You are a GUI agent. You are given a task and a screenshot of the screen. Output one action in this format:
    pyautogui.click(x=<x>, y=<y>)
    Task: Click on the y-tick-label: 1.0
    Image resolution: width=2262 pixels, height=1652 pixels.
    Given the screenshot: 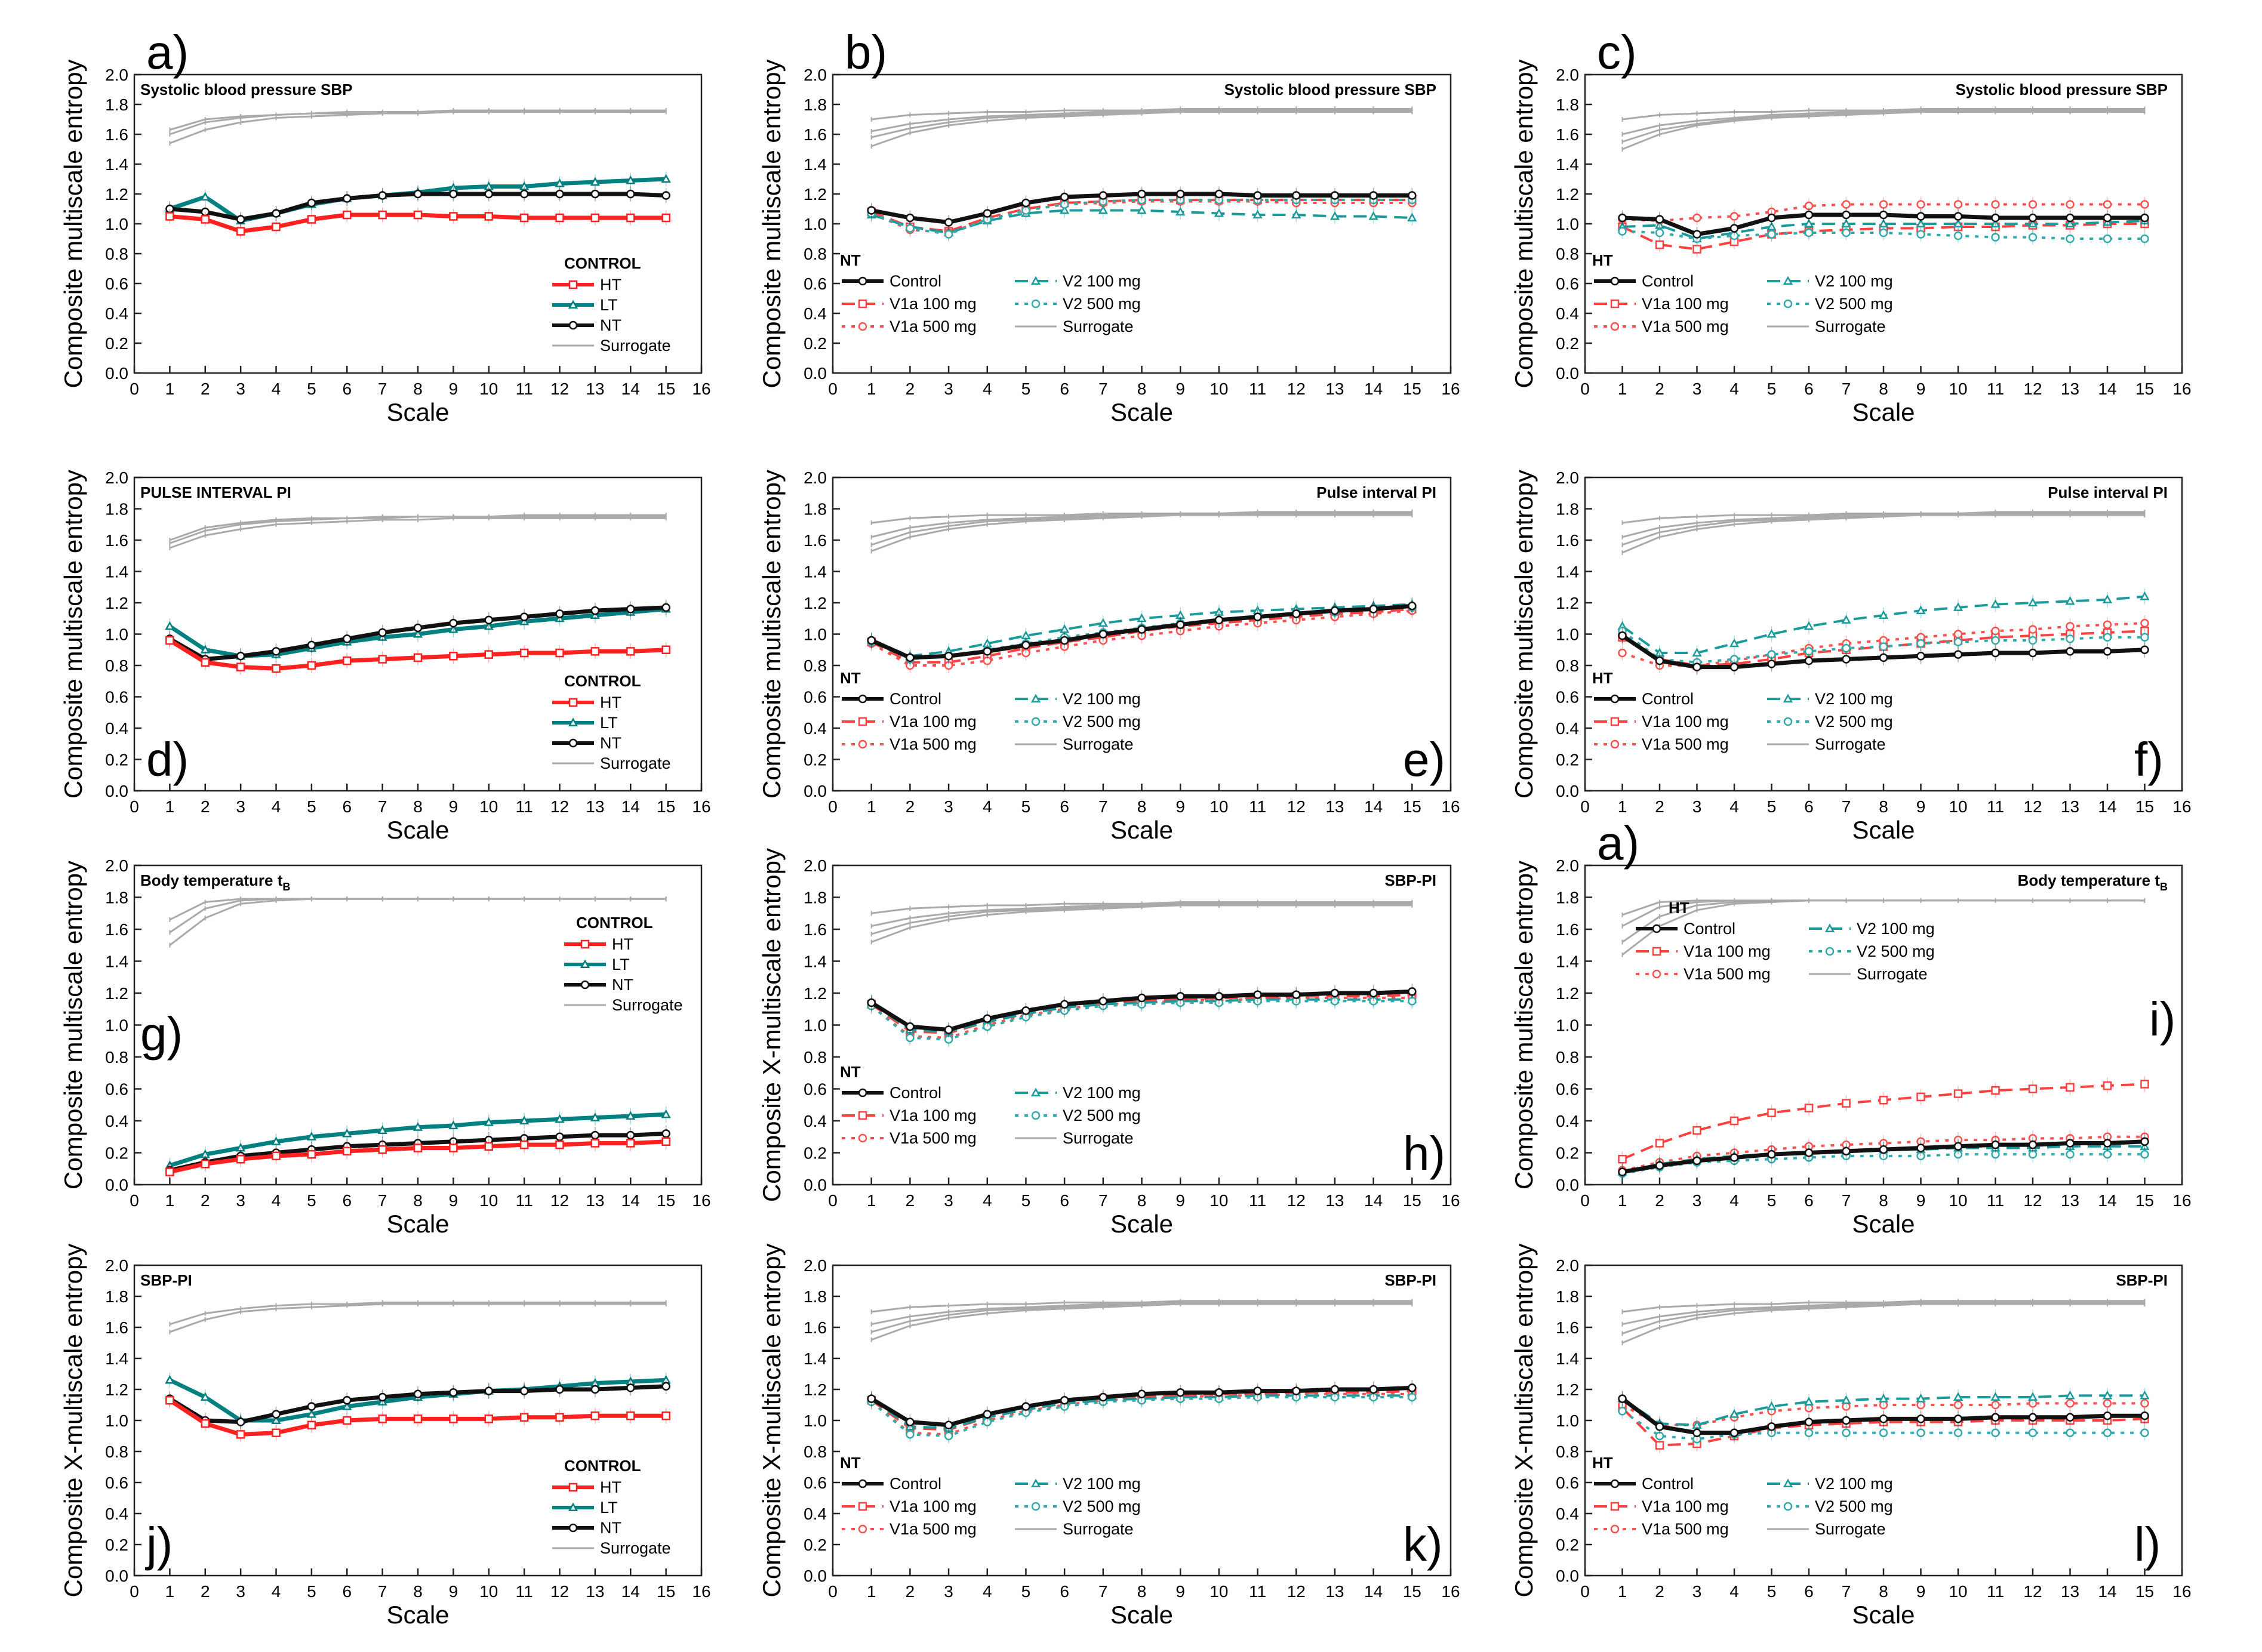 What is the action you would take?
    pyautogui.click(x=117, y=1420)
    